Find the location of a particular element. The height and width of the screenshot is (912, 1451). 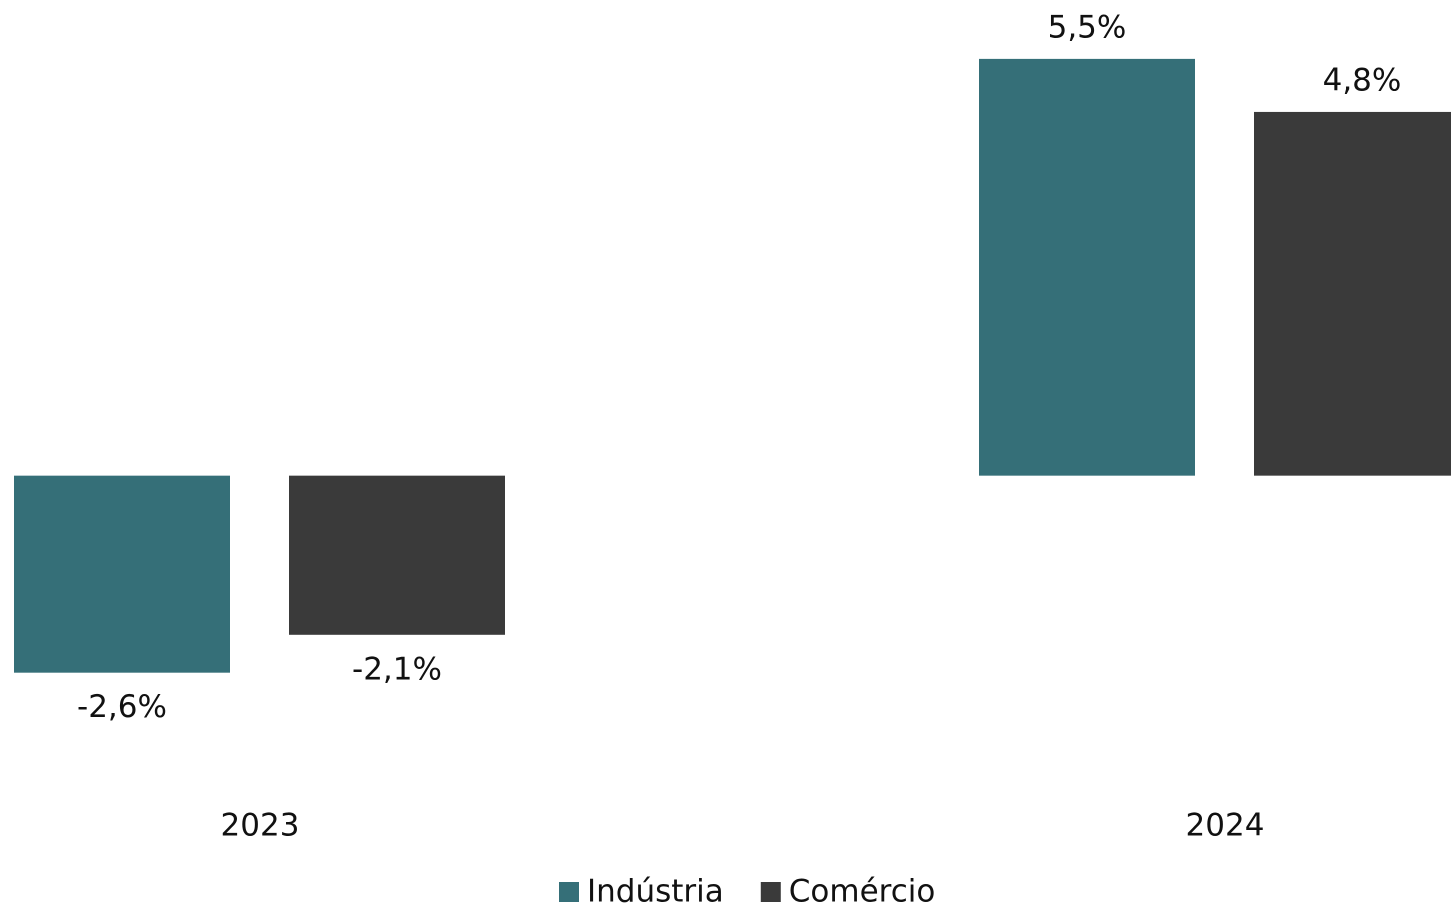

legend-label: Indústria is located at coordinates (655, 891).